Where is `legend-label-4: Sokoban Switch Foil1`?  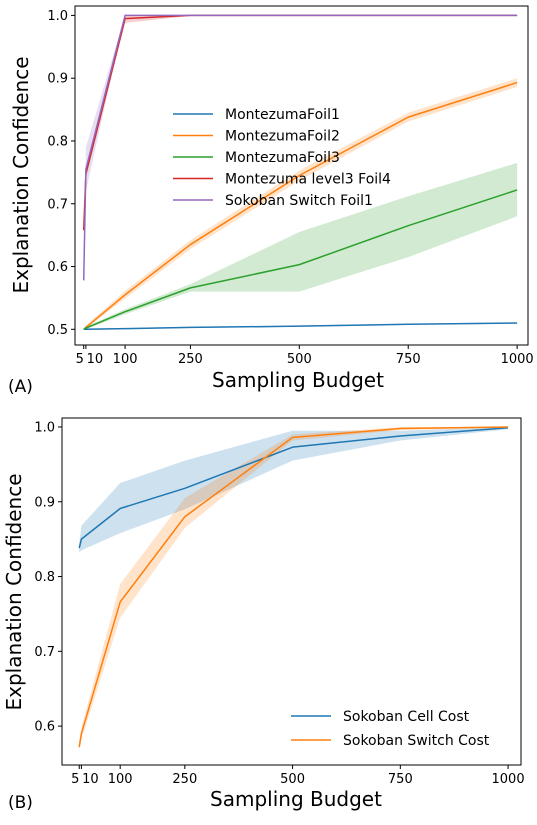
legend-label-4: Sokoban Switch Foil1 is located at coordinates (299, 201).